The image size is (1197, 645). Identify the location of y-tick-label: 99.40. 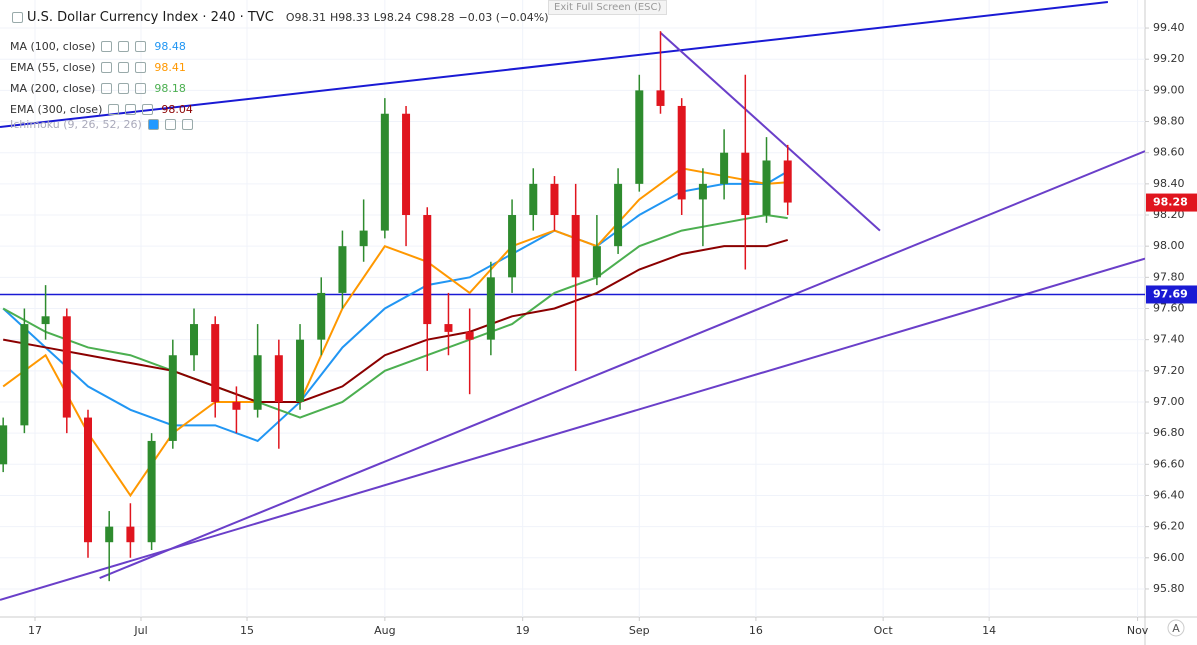
(1169, 27).